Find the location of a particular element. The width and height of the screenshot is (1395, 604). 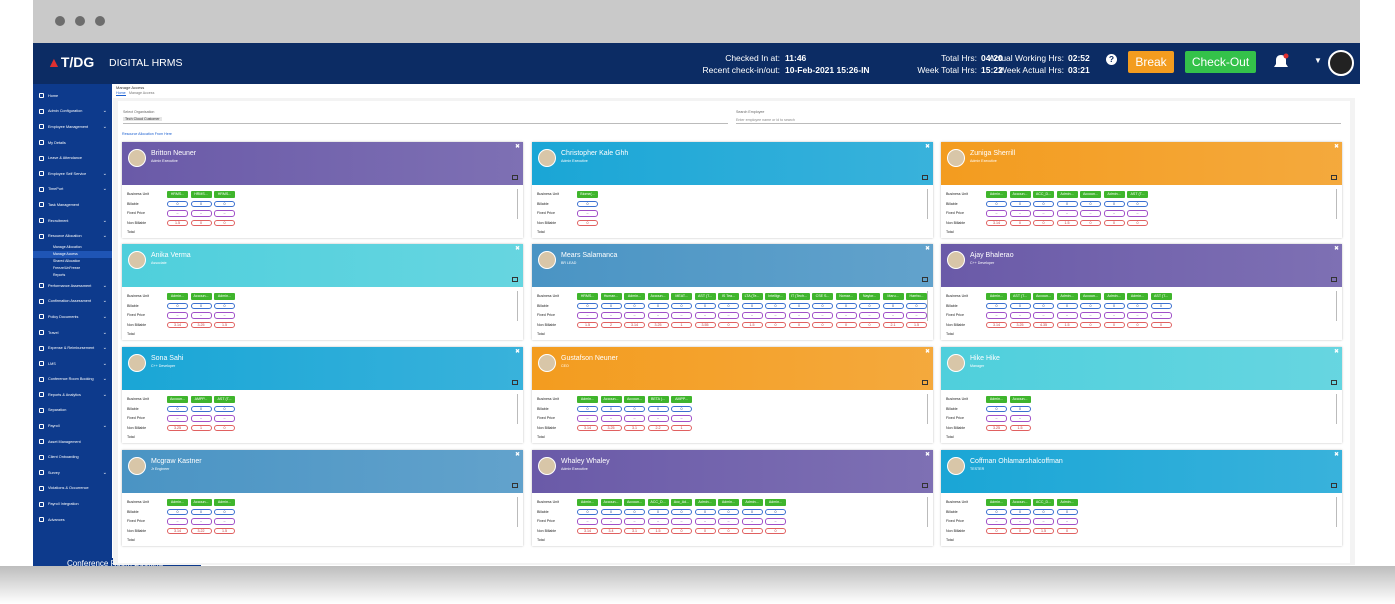

submenu-item: Freeze/UnFreeze is located at coordinates (67, 267).